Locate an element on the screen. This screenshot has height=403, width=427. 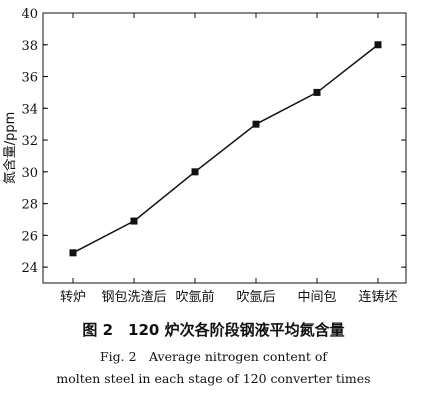
x-tick-label: 钢包洗渣后 is located at coordinates (133, 297).